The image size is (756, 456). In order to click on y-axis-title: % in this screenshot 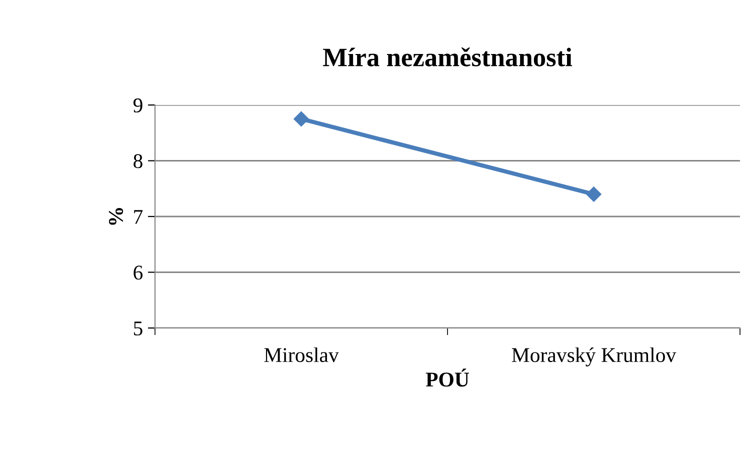, I will do `click(116, 216)`.